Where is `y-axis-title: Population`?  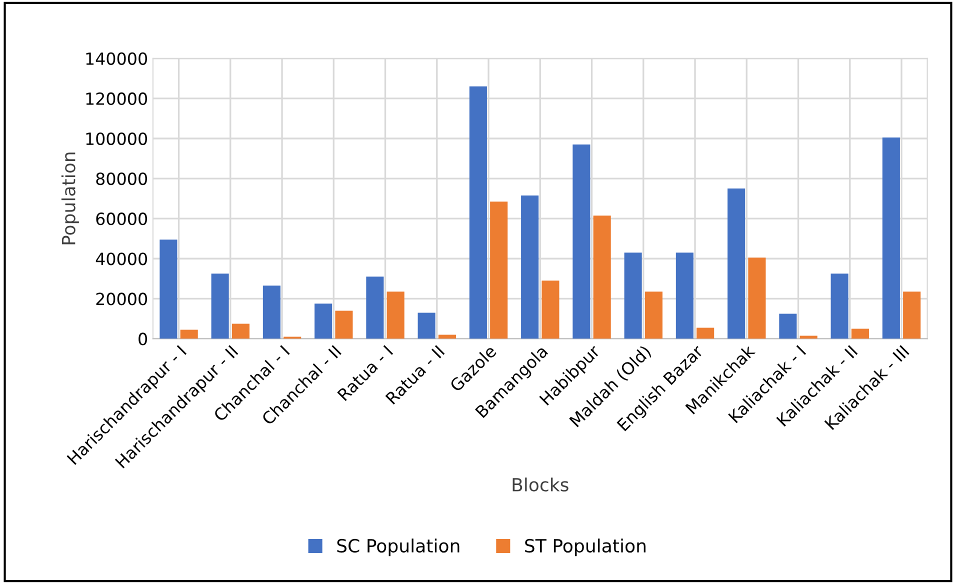
y-axis-title: Population is located at coordinates (70, 198).